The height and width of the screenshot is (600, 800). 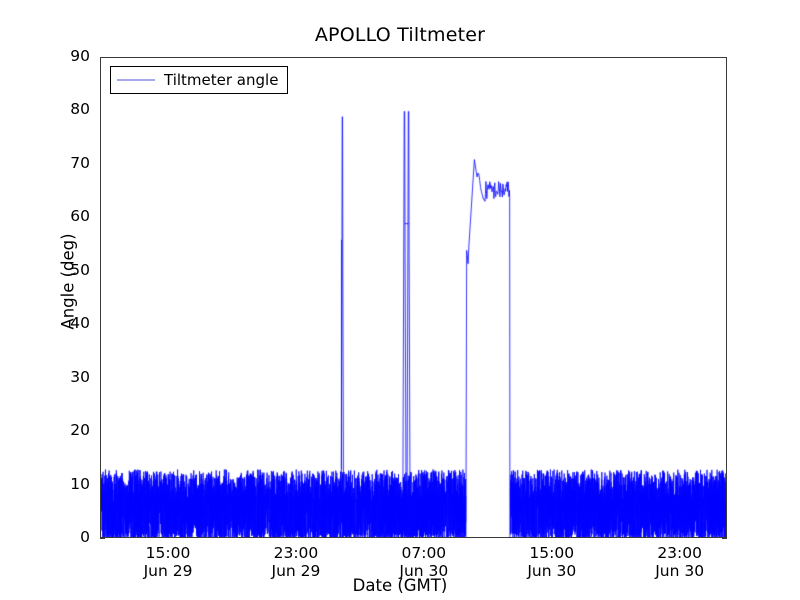 I want to click on y-tick-label: 20, so click(x=80, y=430).